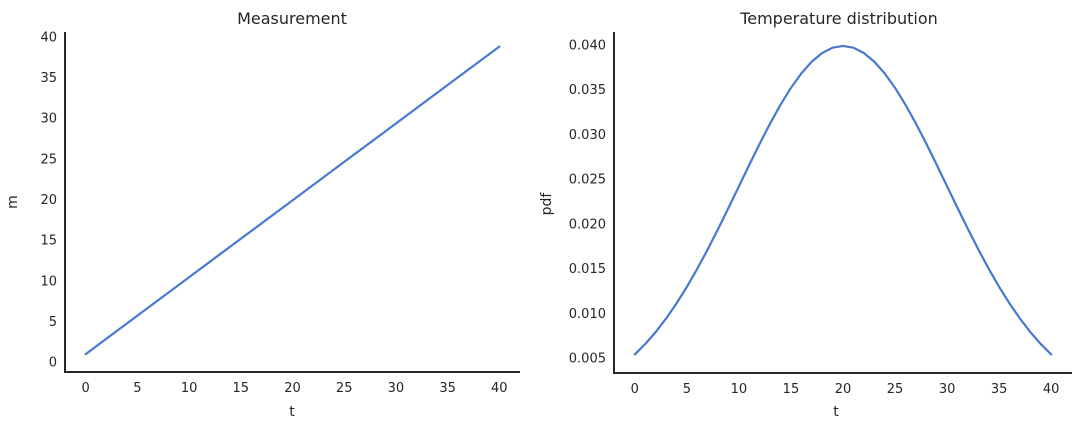  I want to click on y-tick-label: 25, so click(48, 159).